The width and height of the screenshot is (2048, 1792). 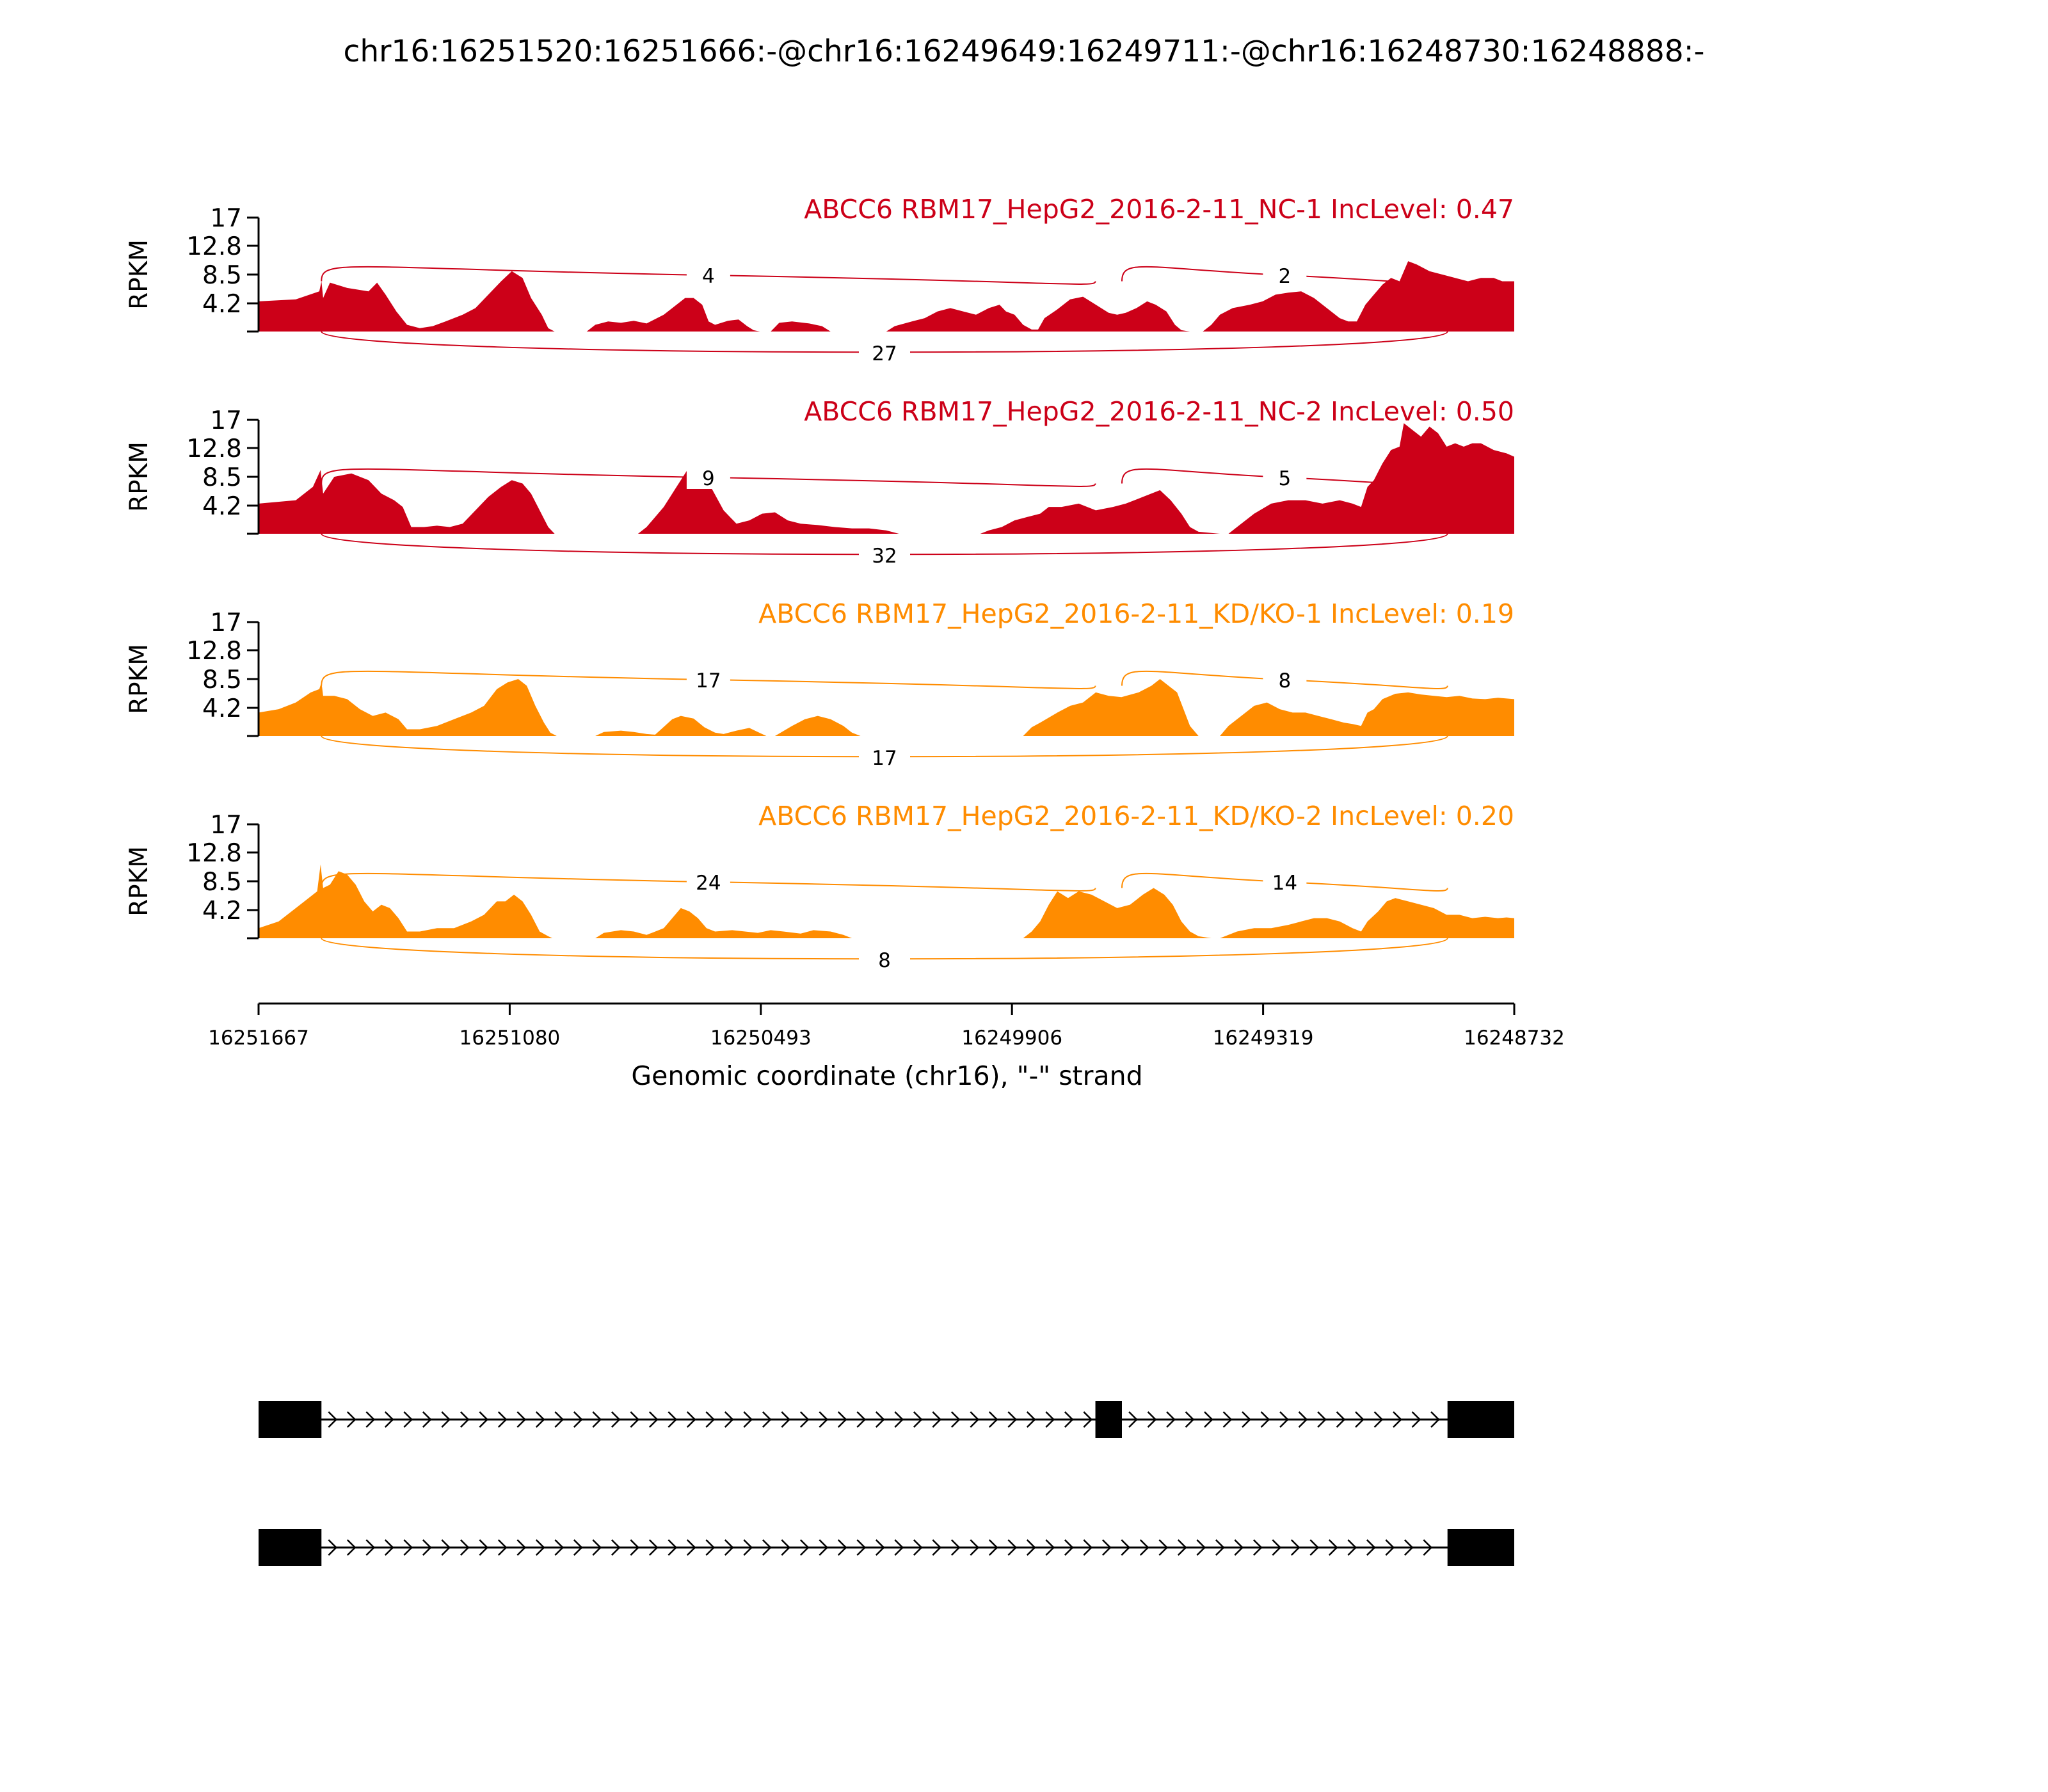 I want to click on junction-arc-downstream-label: 8, so click(x=1284, y=680).